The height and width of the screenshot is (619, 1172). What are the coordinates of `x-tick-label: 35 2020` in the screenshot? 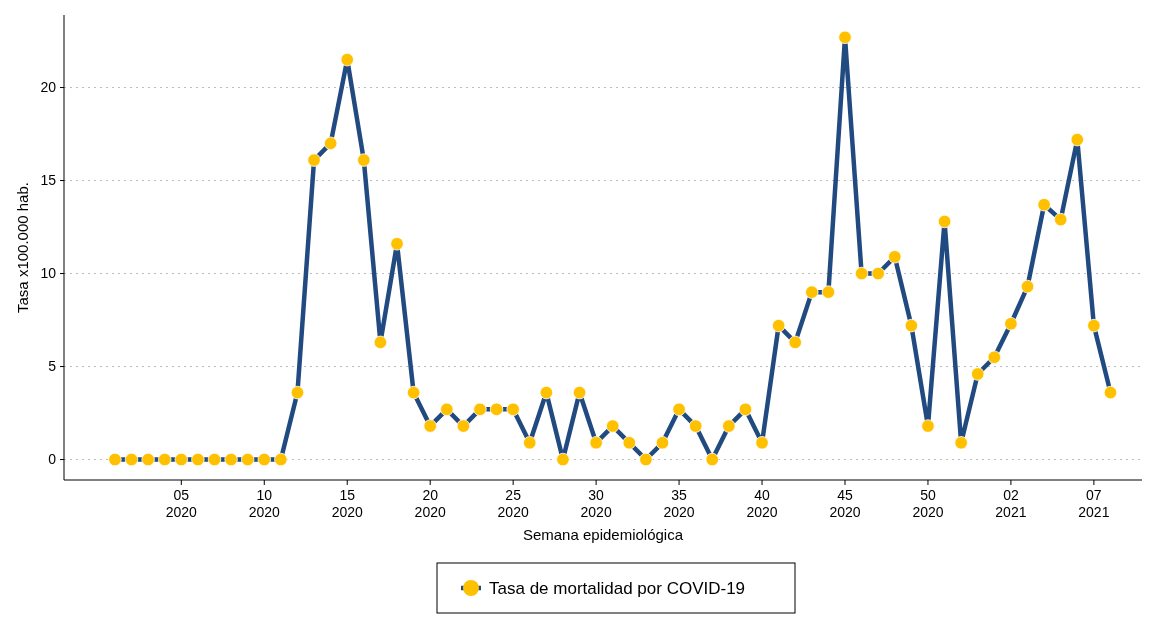 It's located at (679, 503).